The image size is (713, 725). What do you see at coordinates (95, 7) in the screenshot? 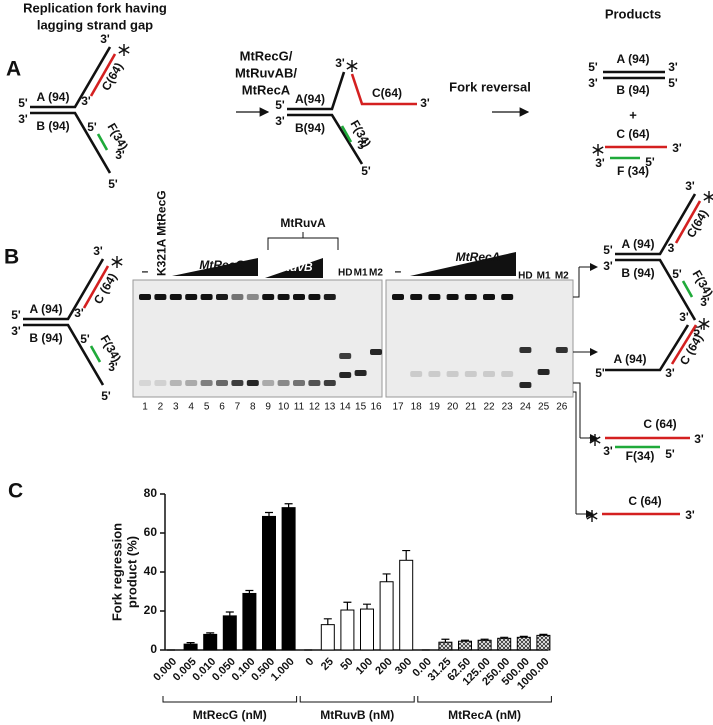
I see `title-line: Replication fork having` at bounding box center [95, 7].